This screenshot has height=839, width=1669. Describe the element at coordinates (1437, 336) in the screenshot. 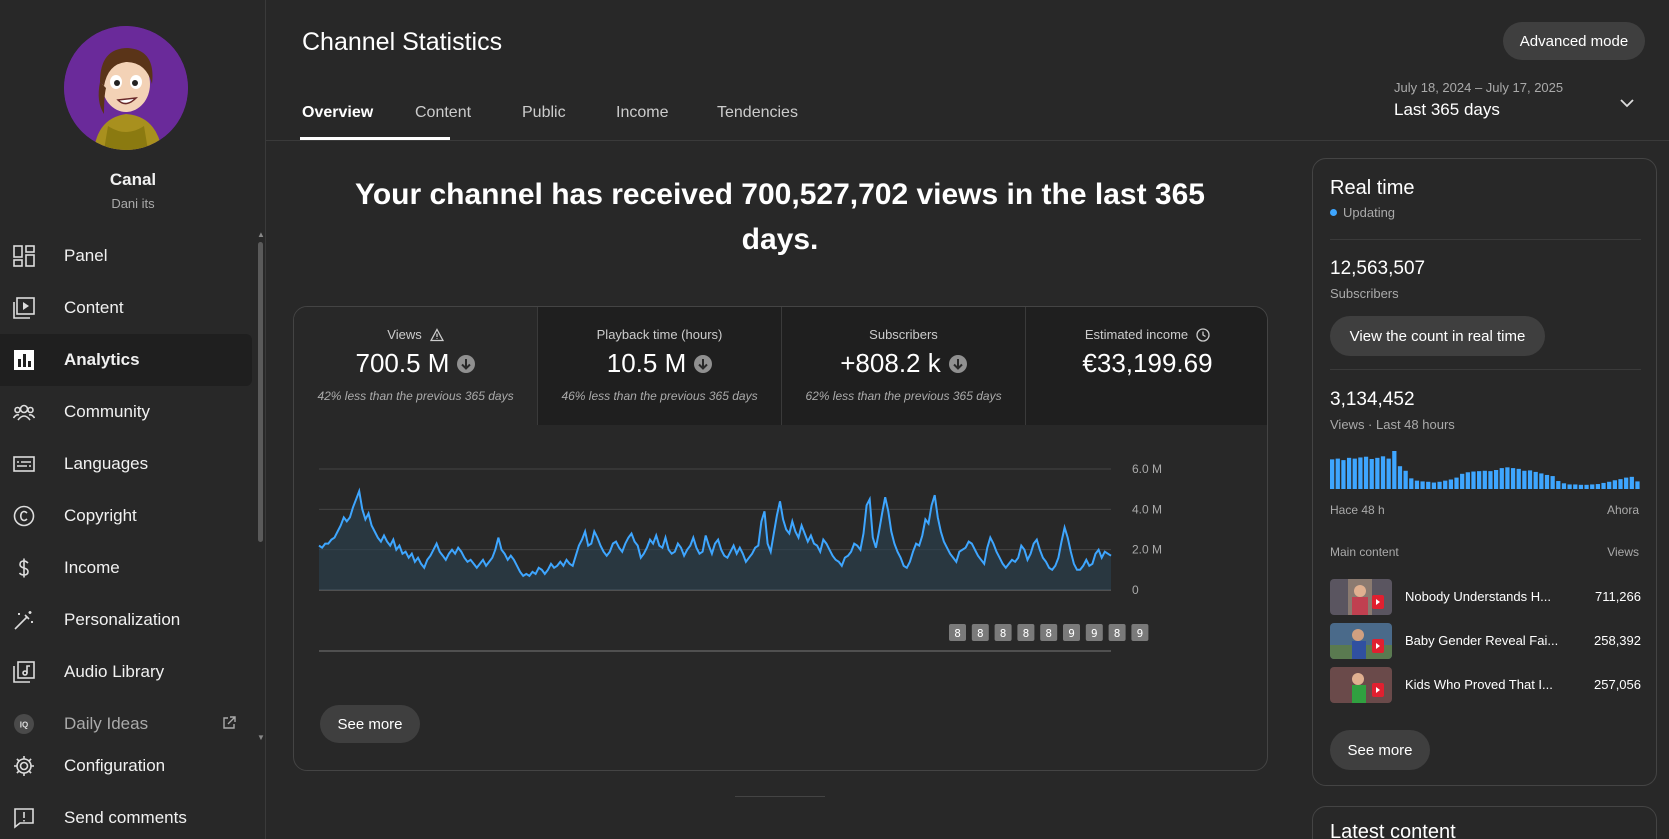

I see `view-realtime-count-button: View the count in real time` at that location.